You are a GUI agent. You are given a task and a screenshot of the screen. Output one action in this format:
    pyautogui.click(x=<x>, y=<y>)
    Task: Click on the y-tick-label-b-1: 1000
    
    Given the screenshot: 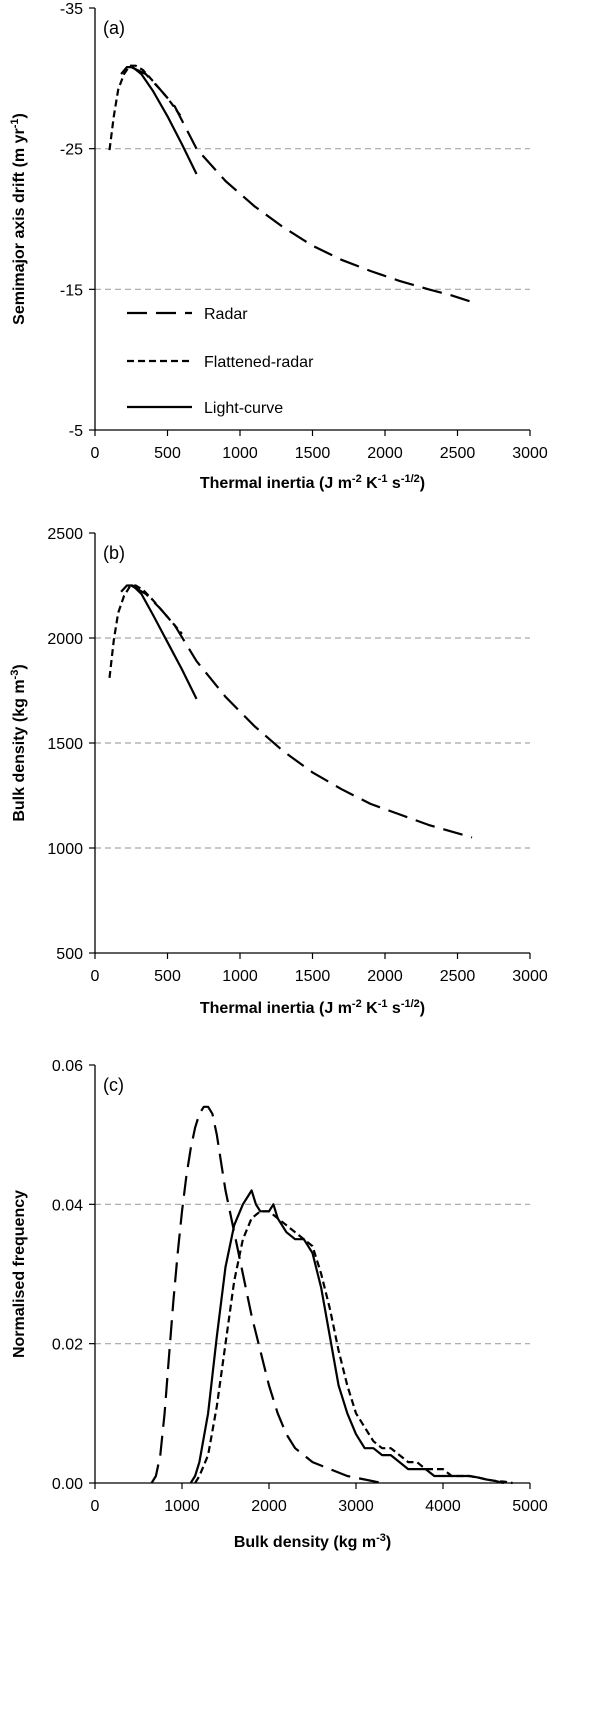 What is the action you would take?
    pyautogui.click(x=65, y=849)
    